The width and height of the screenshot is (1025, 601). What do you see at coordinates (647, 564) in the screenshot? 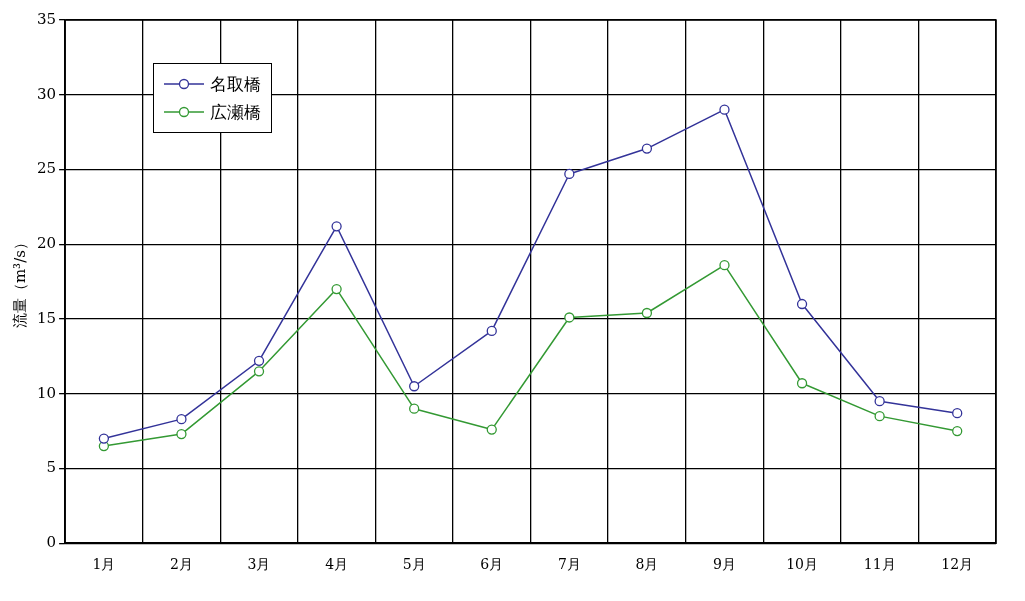
I see `x-tick-label: 8月` at bounding box center [647, 564].